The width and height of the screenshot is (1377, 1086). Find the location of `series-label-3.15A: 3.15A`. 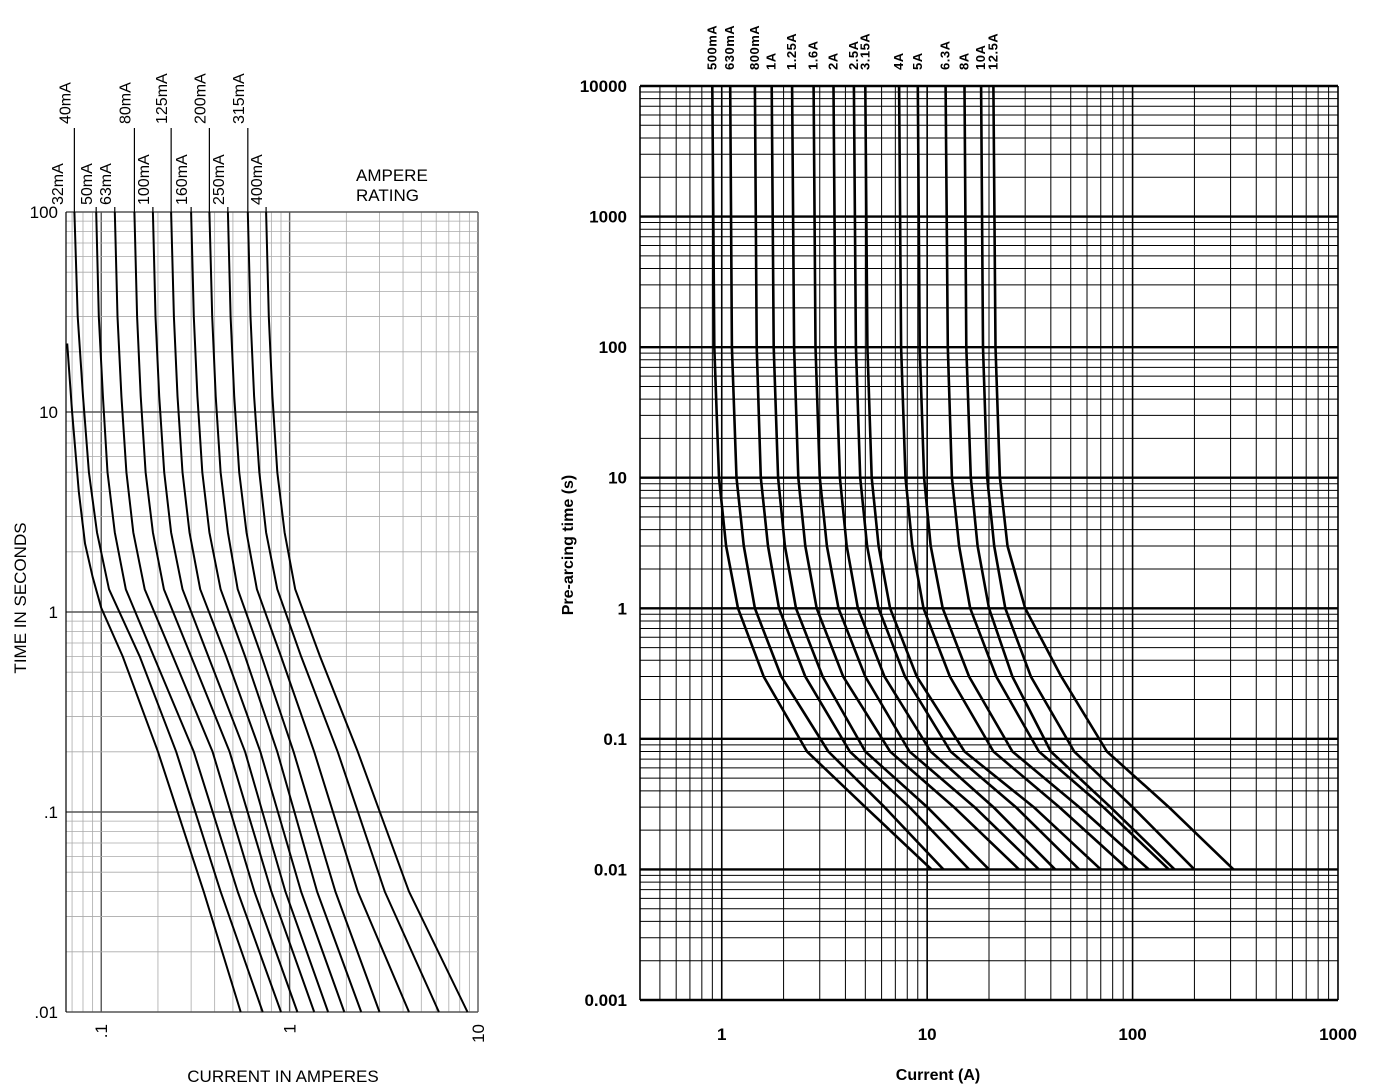

series-label-3.15A: 3.15A is located at coordinates (864, 51).